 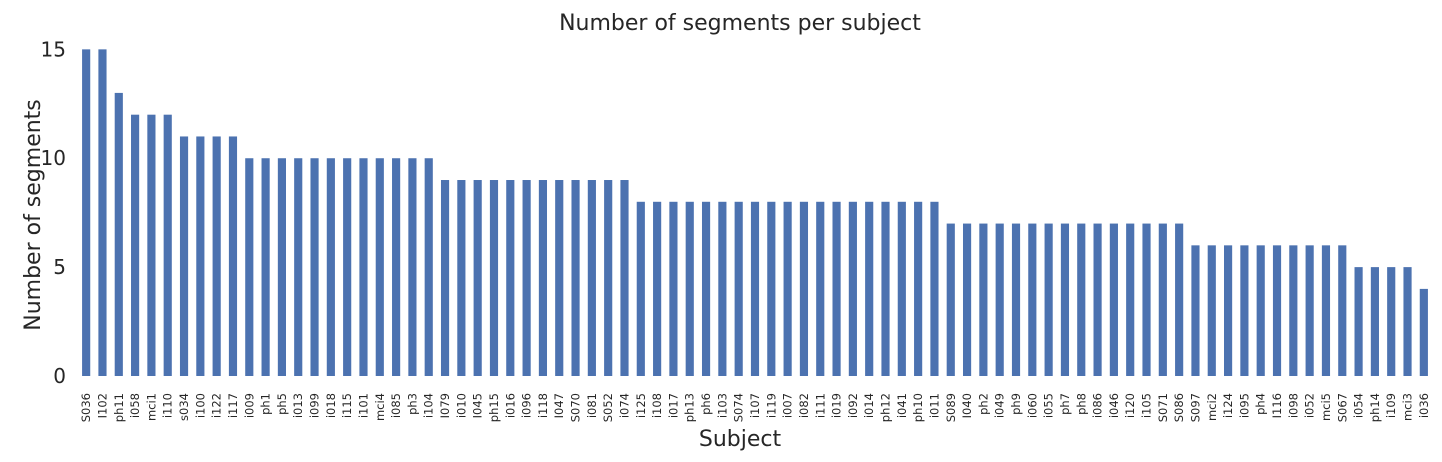 I want to click on x-tick-label: i125, so click(x=641, y=405).